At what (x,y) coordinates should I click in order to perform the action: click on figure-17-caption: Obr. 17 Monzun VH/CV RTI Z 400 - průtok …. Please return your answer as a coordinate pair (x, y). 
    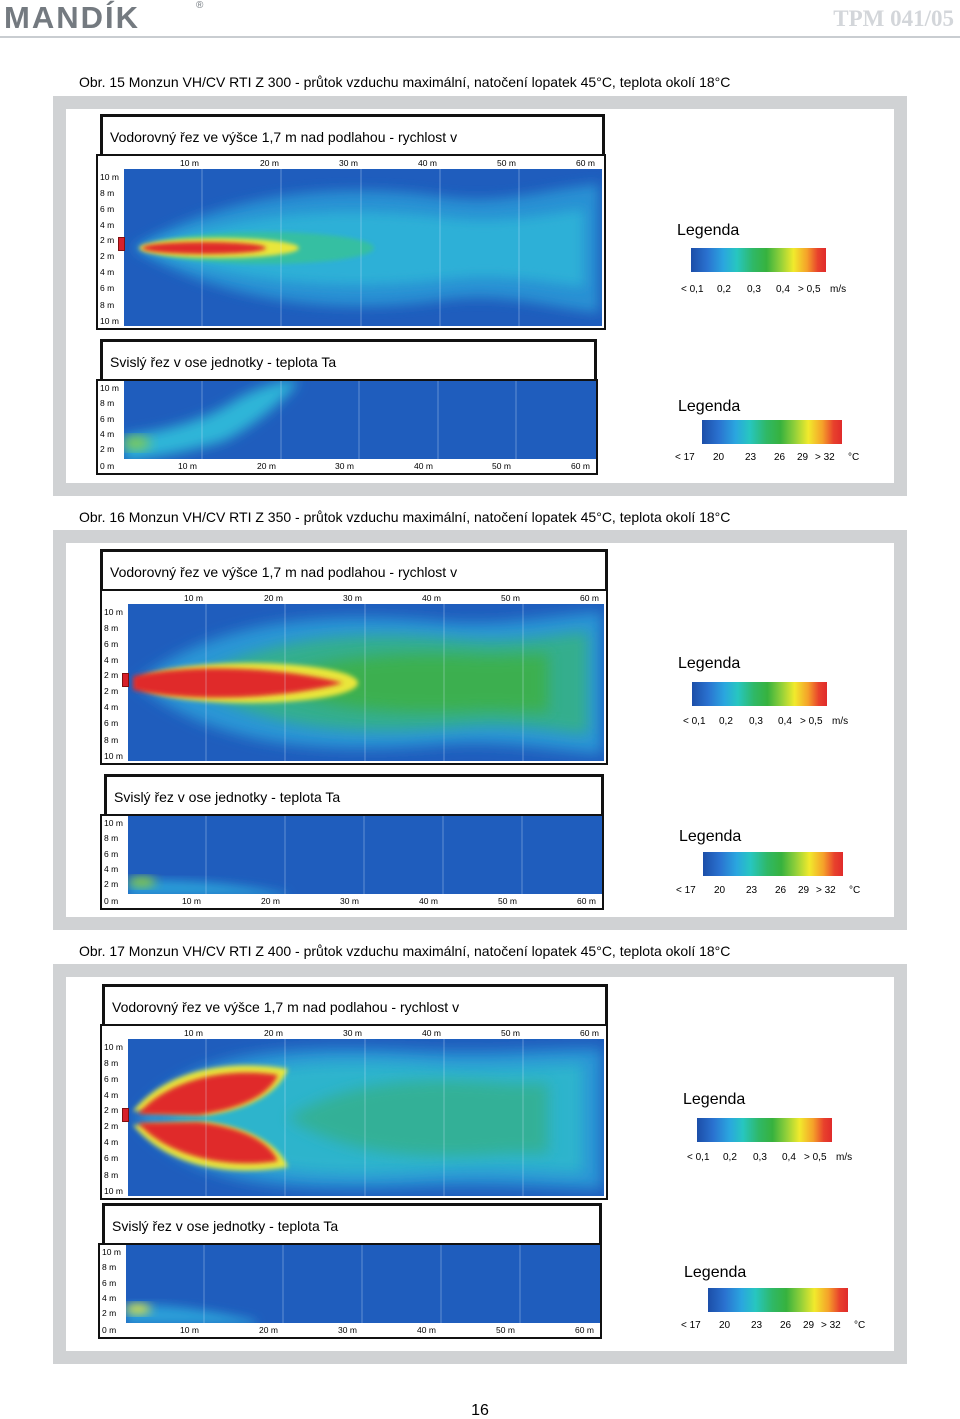
    Looking at the image, I should click on (405, 951).